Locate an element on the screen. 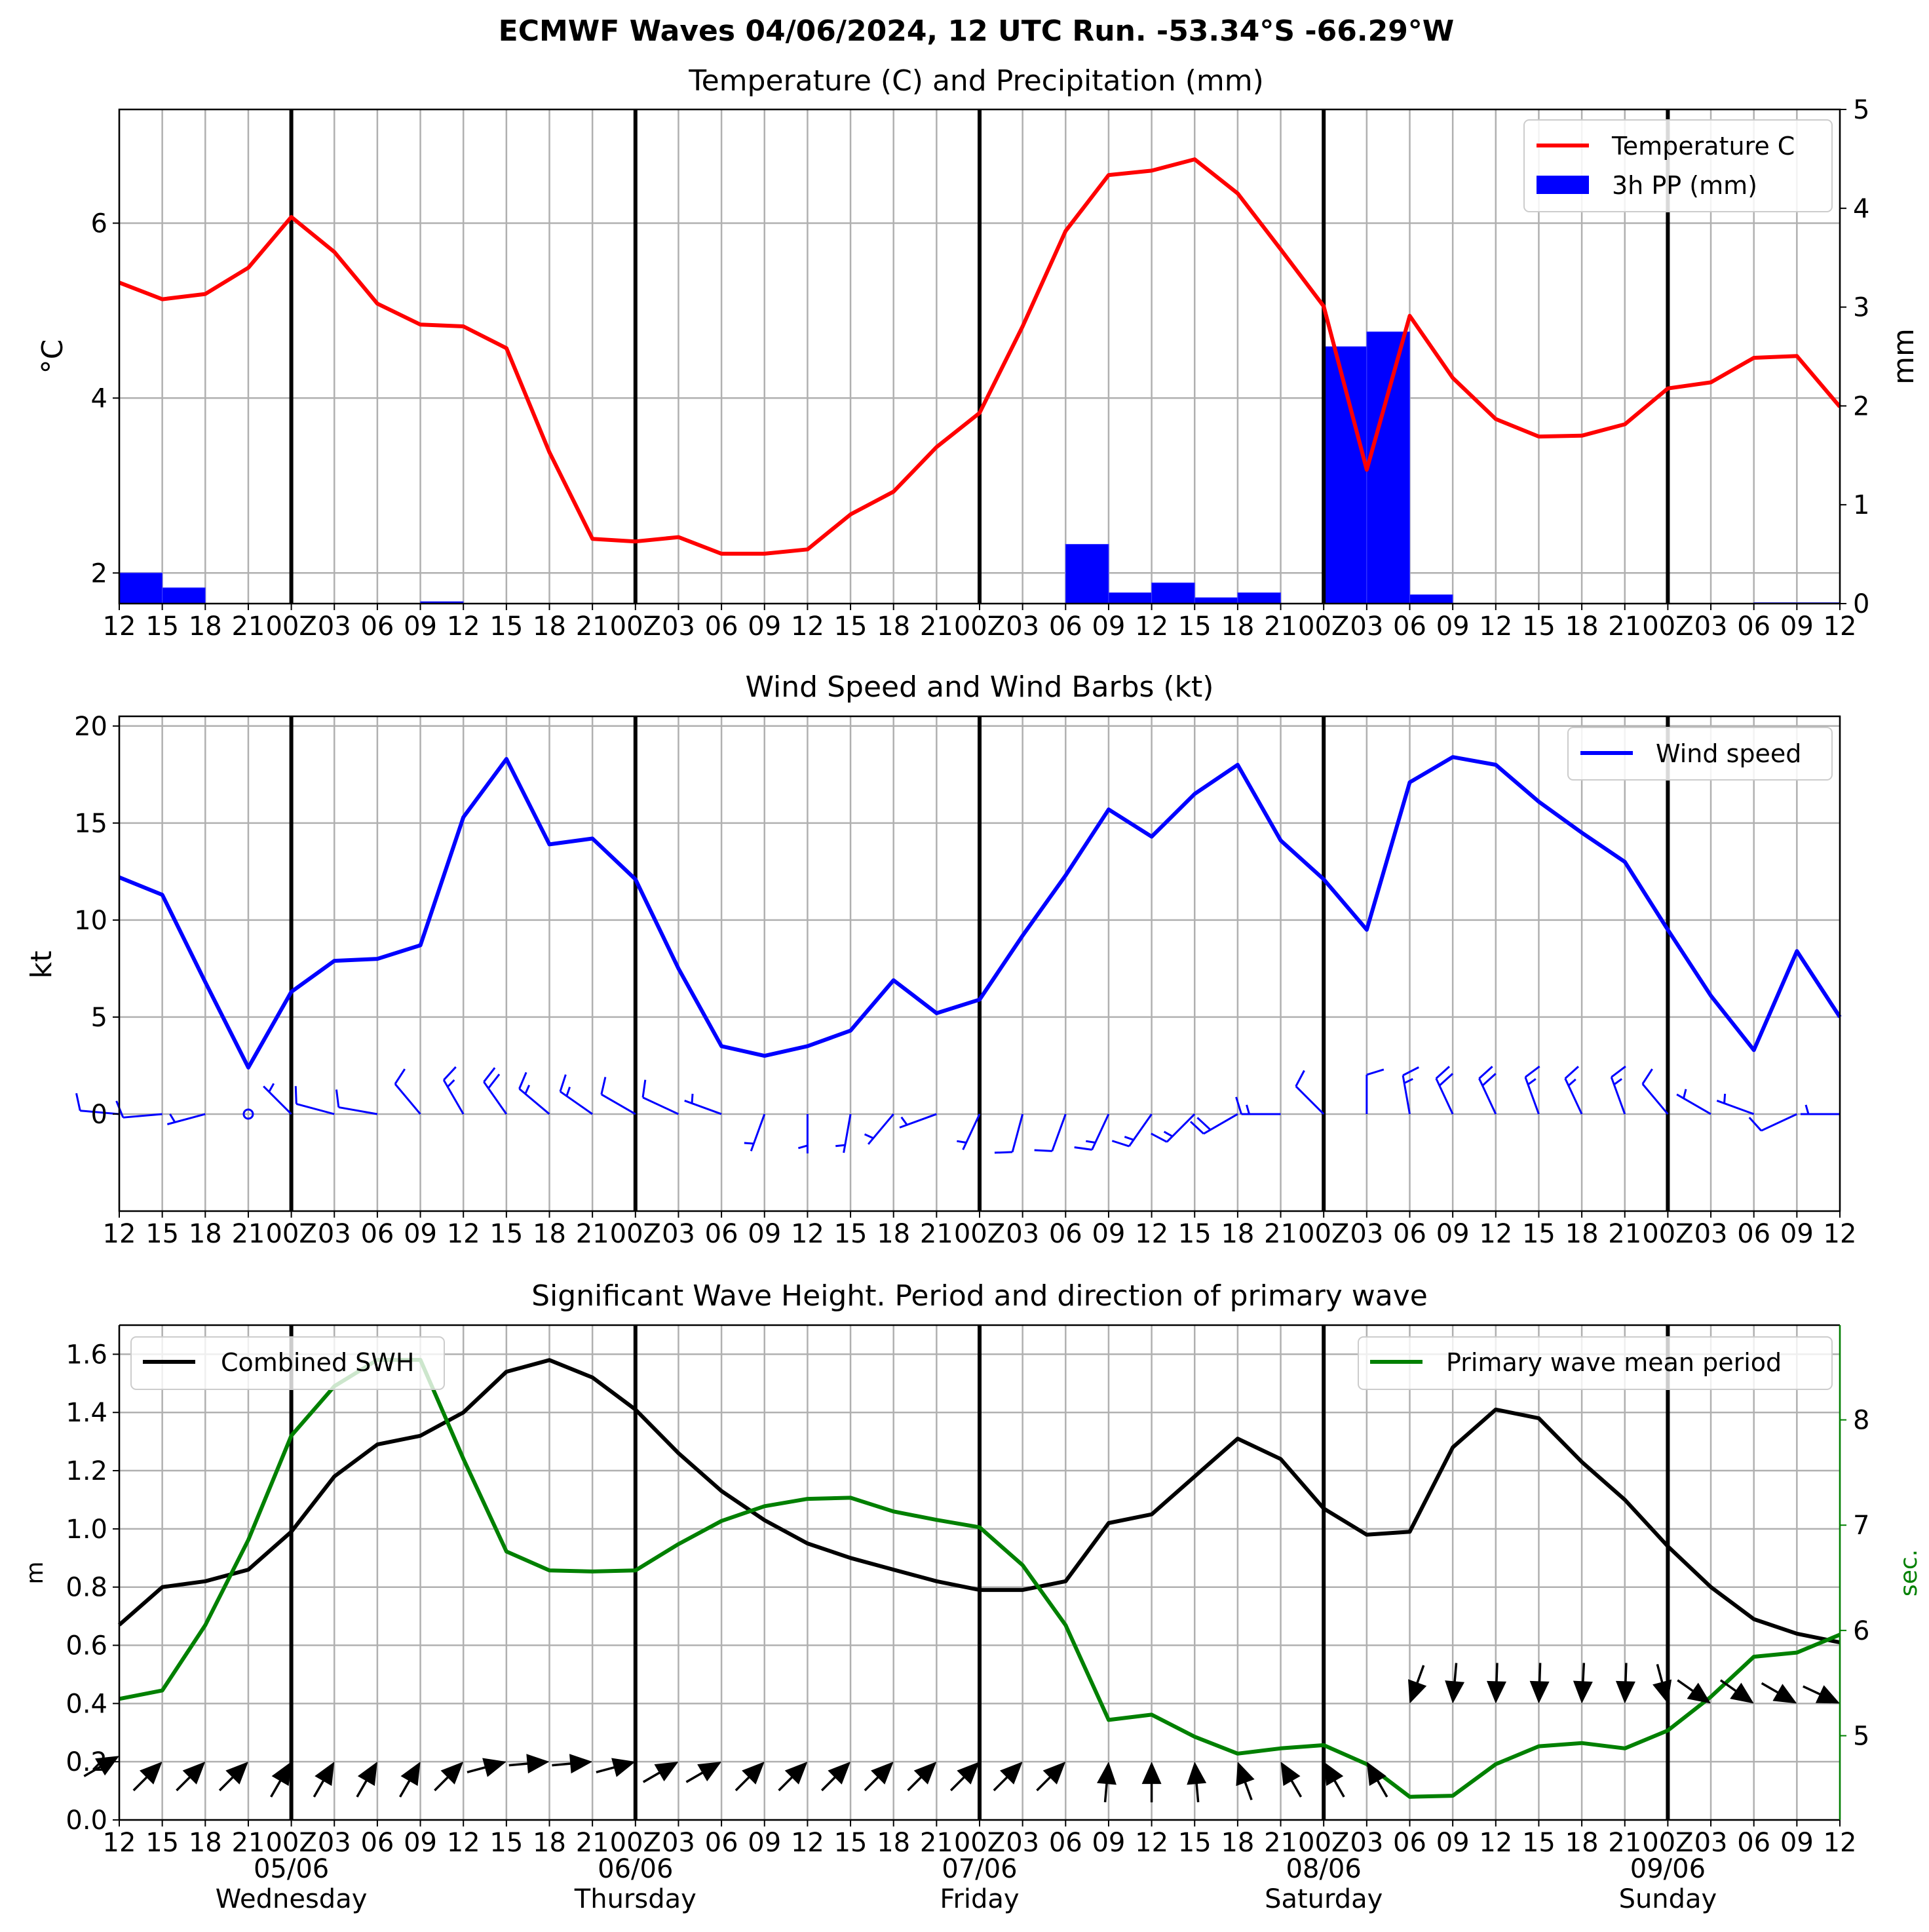 This screenshot has width=1929, height=1932. panel1-y-ticks: 2 4 6 is located at coordinates (105, 398).